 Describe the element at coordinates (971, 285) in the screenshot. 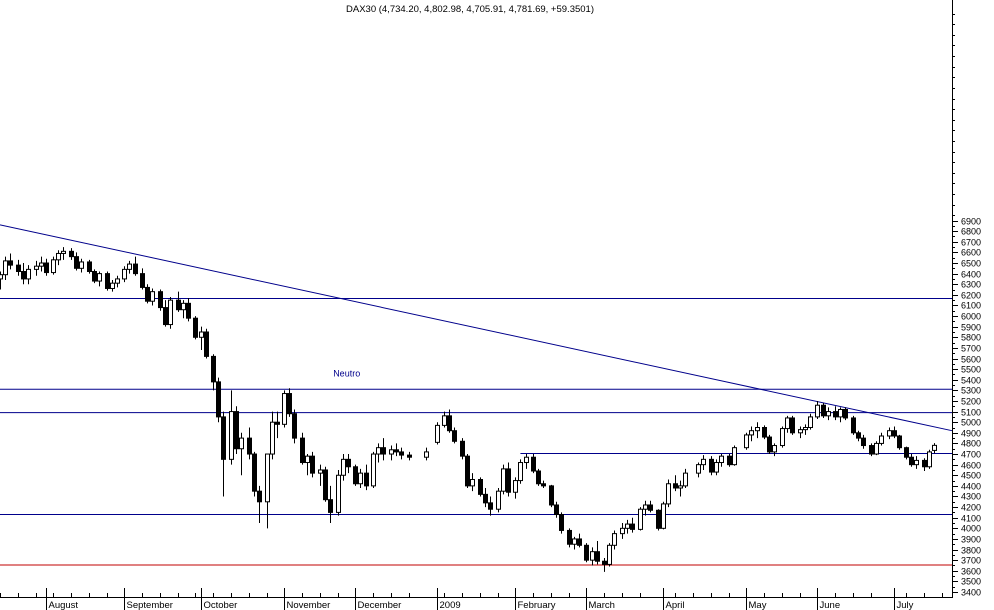

I see `y-tick-label: 6300` at that location.